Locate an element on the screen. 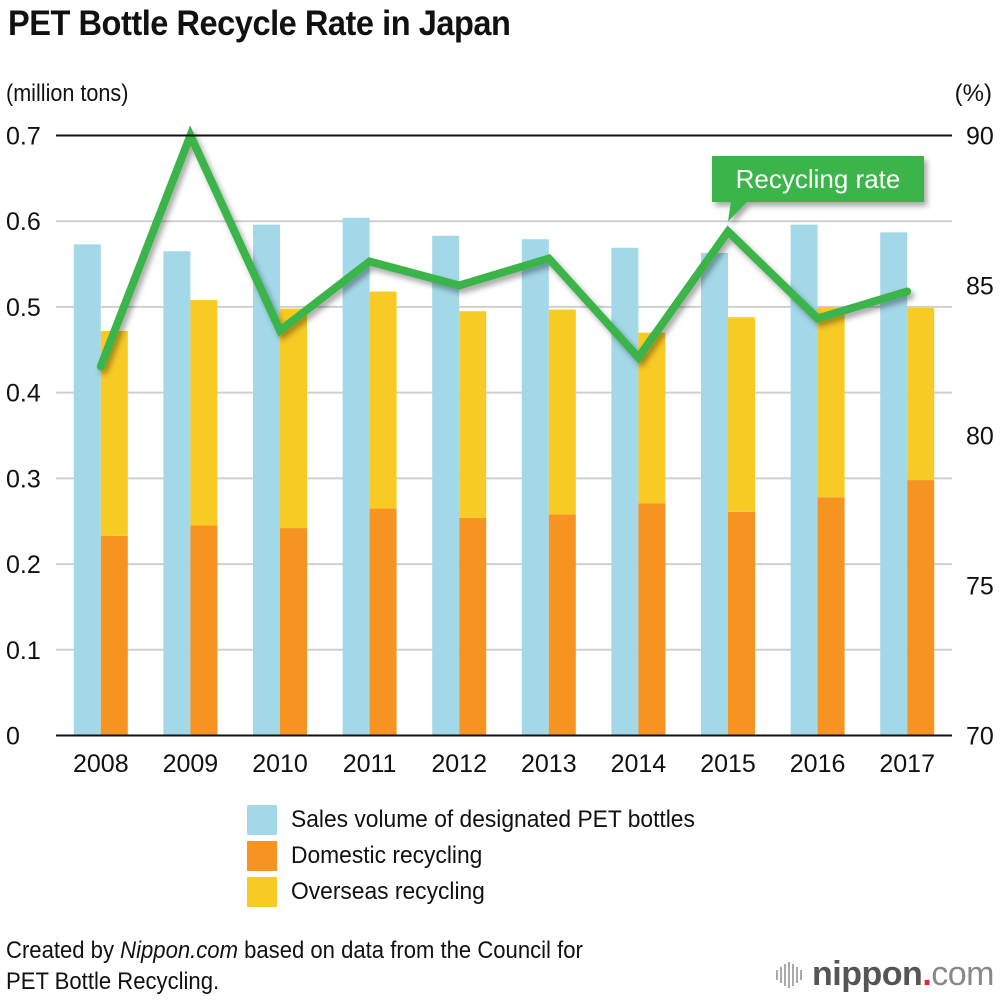 This screenshot has width=1000, height=1000. annotation-label: Recycling rate is located at coordinates (818, 179).